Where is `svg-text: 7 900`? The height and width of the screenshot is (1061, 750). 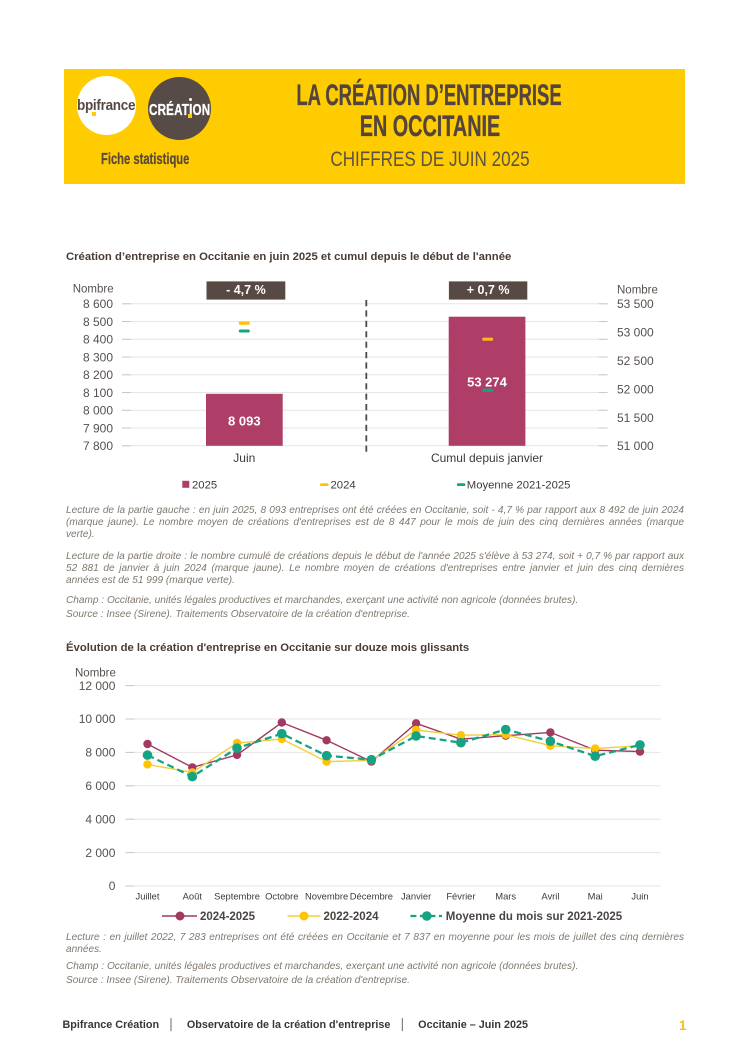
svg-text: 7 900 is located at coordinates (98, 428).